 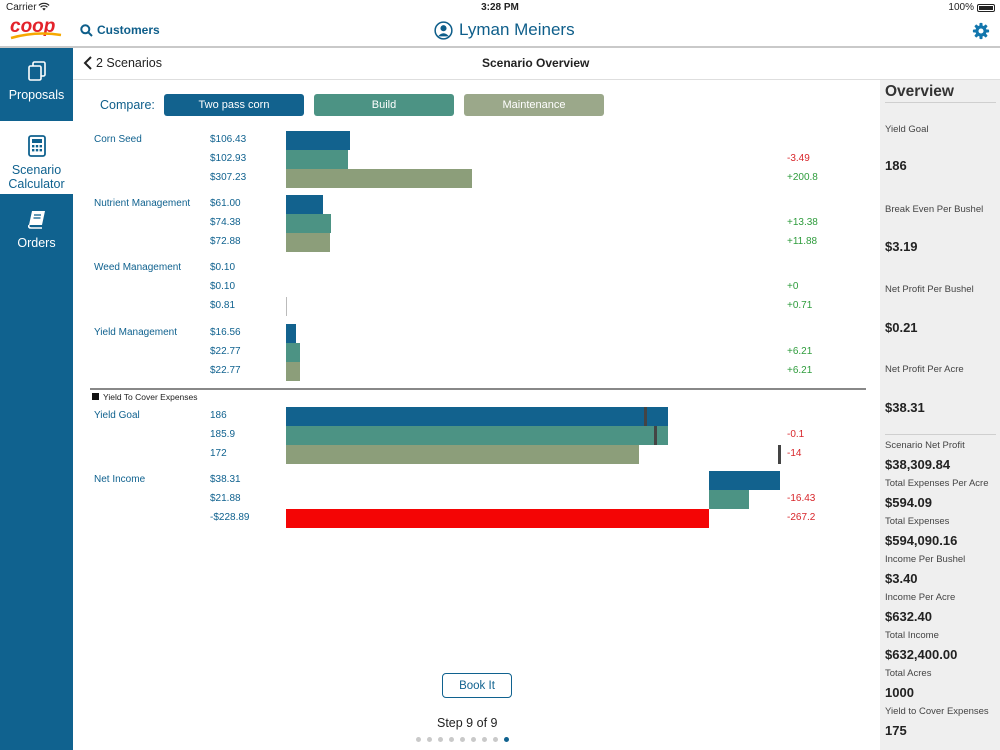 I want to click on overview-value: 1000, so click(x=899, y=692).